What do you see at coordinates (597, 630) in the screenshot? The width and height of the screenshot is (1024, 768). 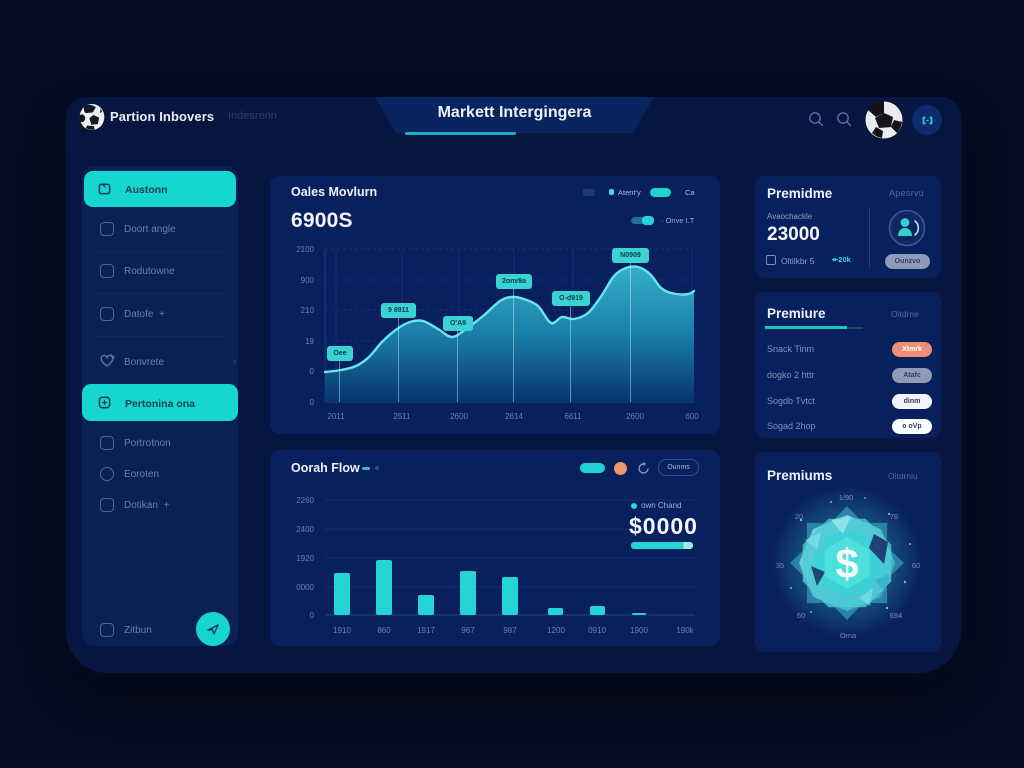 I see `svg-text: 0910` at bounding box center [597, 630].